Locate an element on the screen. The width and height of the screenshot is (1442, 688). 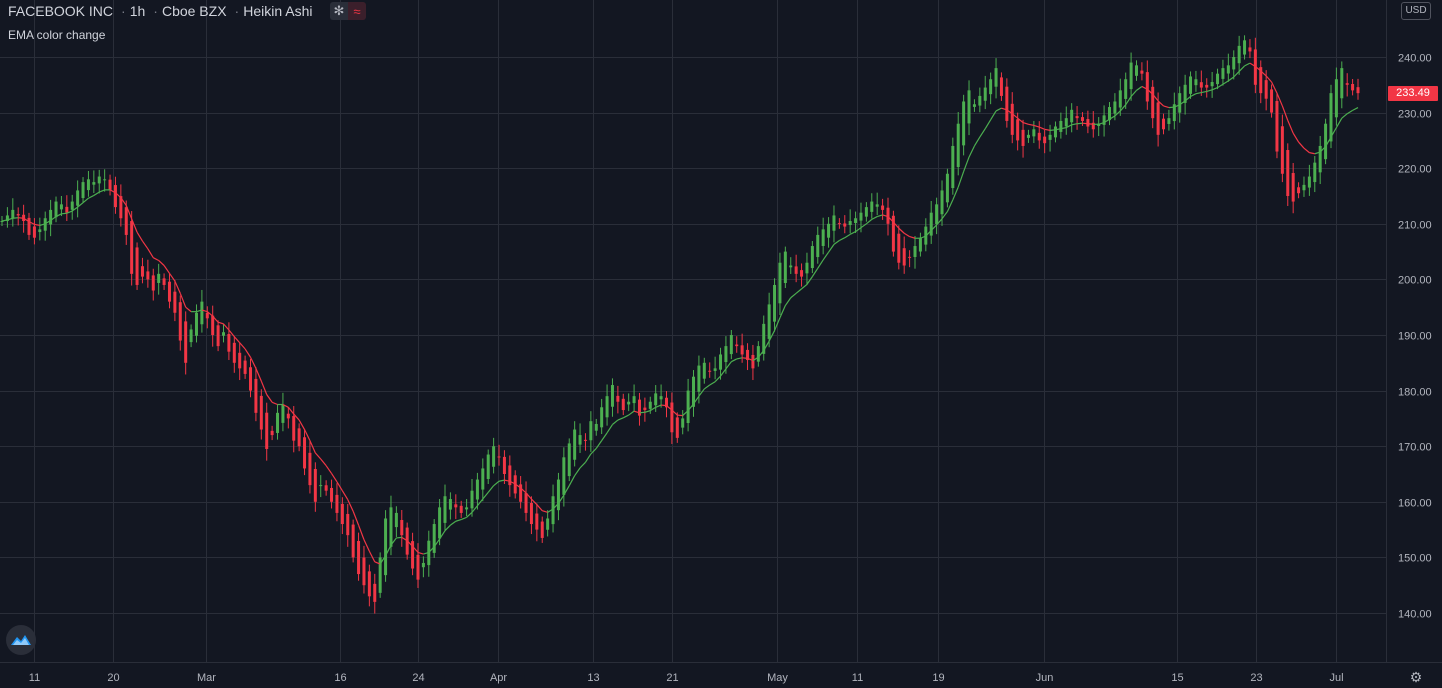
chart-style-label: Heikin Ashi is located at coordinates (278, 11).